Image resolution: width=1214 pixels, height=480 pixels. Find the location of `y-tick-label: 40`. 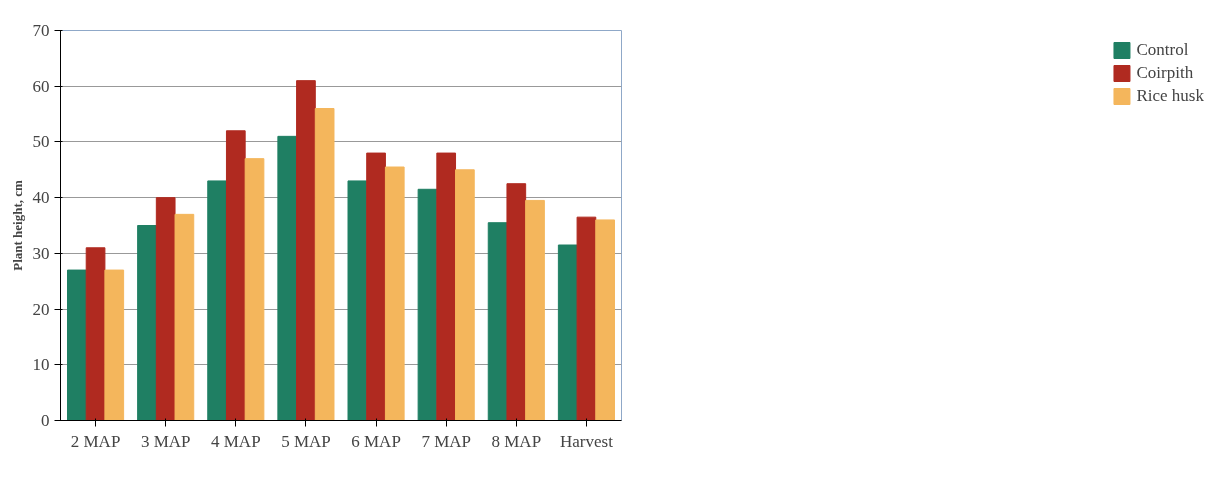

y-tick-label: 40 is located at coordinates (41, 198).